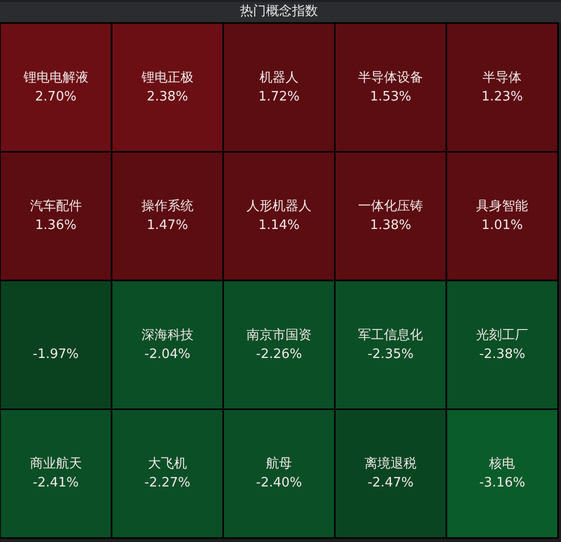  Describe the element at coordinates (502, 225) in the screenshot. I see `data-label: 1.01%` at that location.